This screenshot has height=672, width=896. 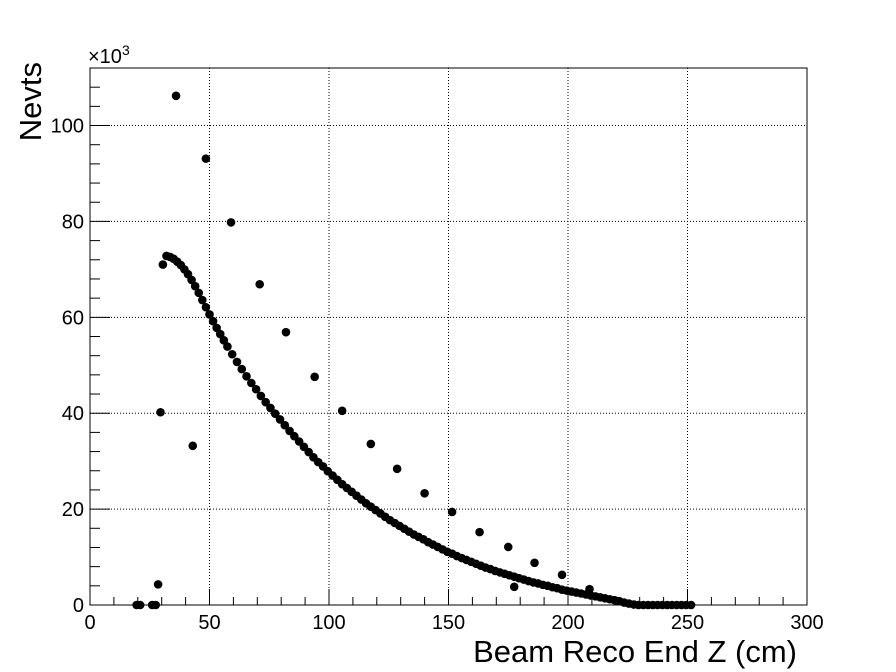 What do you see at coordinates (73, 414) in the screenshot?
I see `y-tick-label: 40` at bounding box center [73, 414].